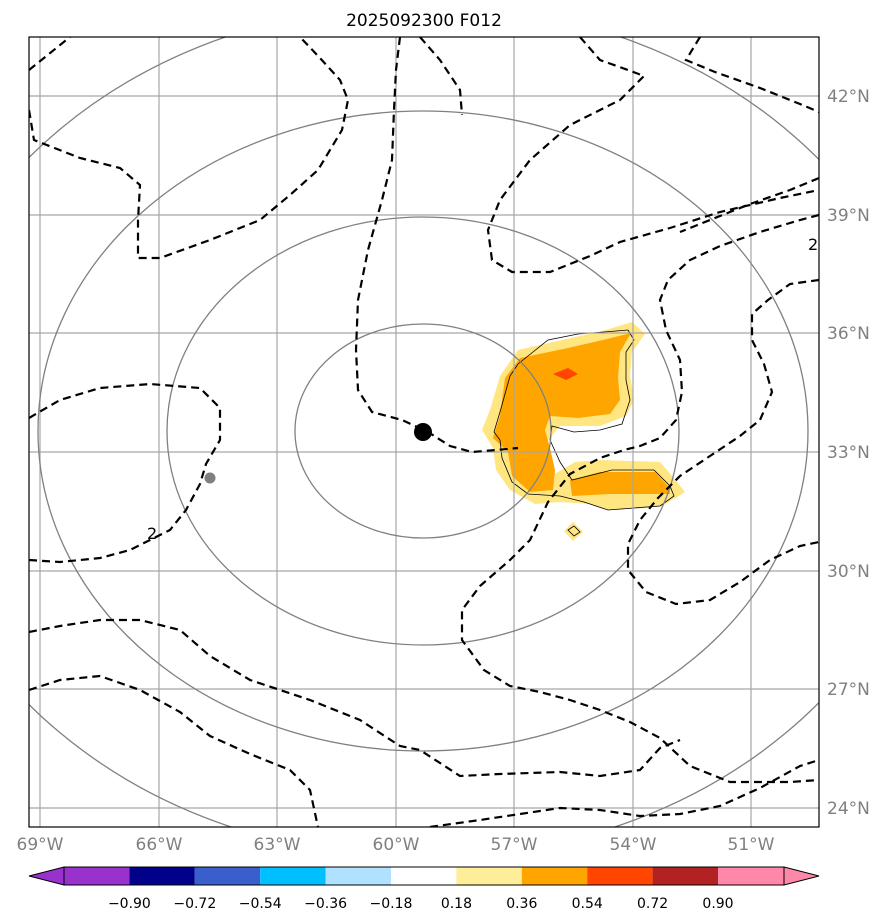 The image size is (889, 924). I want to click on colorbar-tick-label: −0.90, so click(129, 904).